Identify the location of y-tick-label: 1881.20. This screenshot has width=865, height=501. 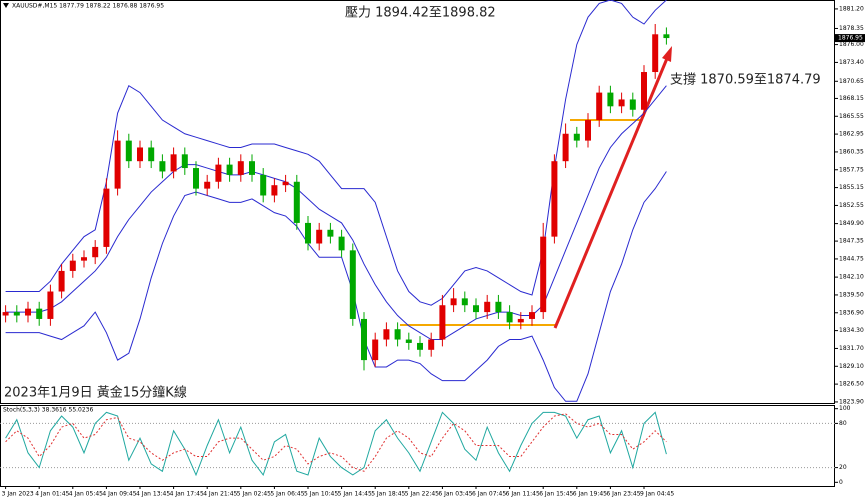
(851, 8).